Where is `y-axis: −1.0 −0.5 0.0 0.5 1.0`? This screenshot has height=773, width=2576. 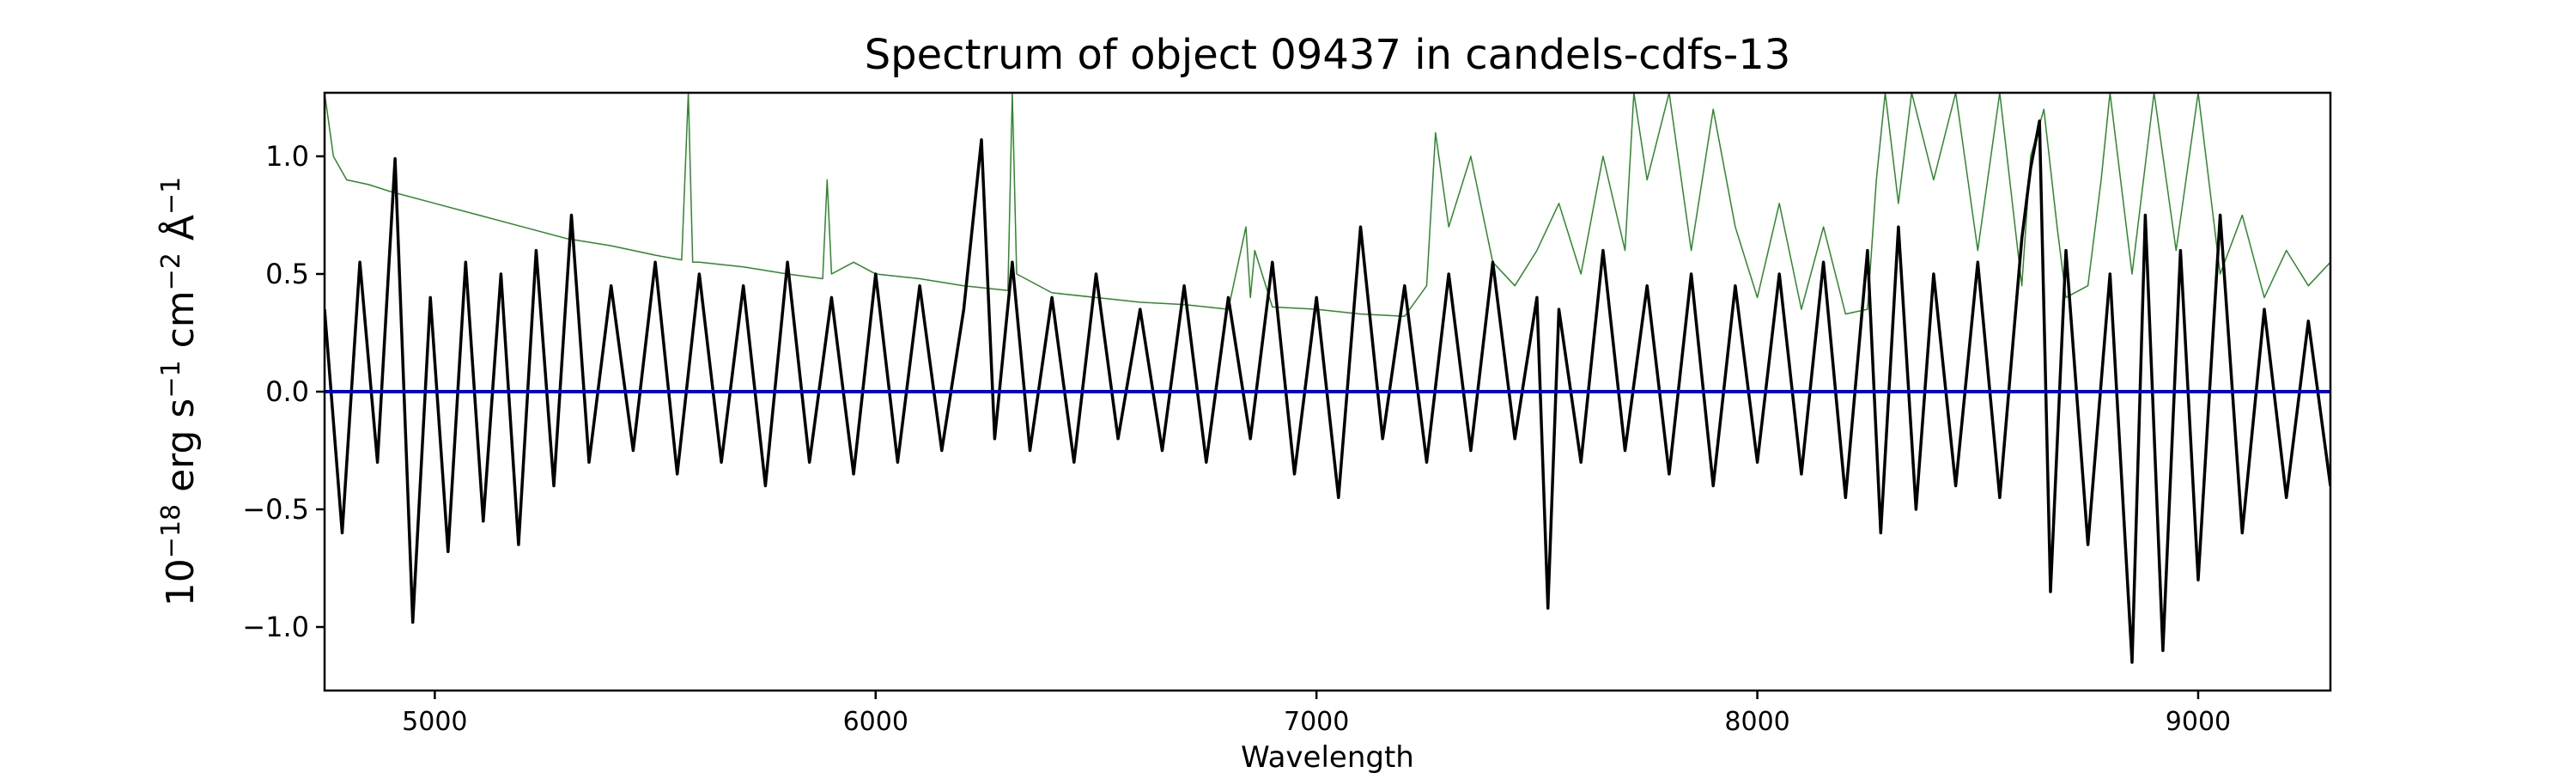
y-axis: −1.0 −0.5 0.0 0.5 1.0 is located at coordinates (283, 391).